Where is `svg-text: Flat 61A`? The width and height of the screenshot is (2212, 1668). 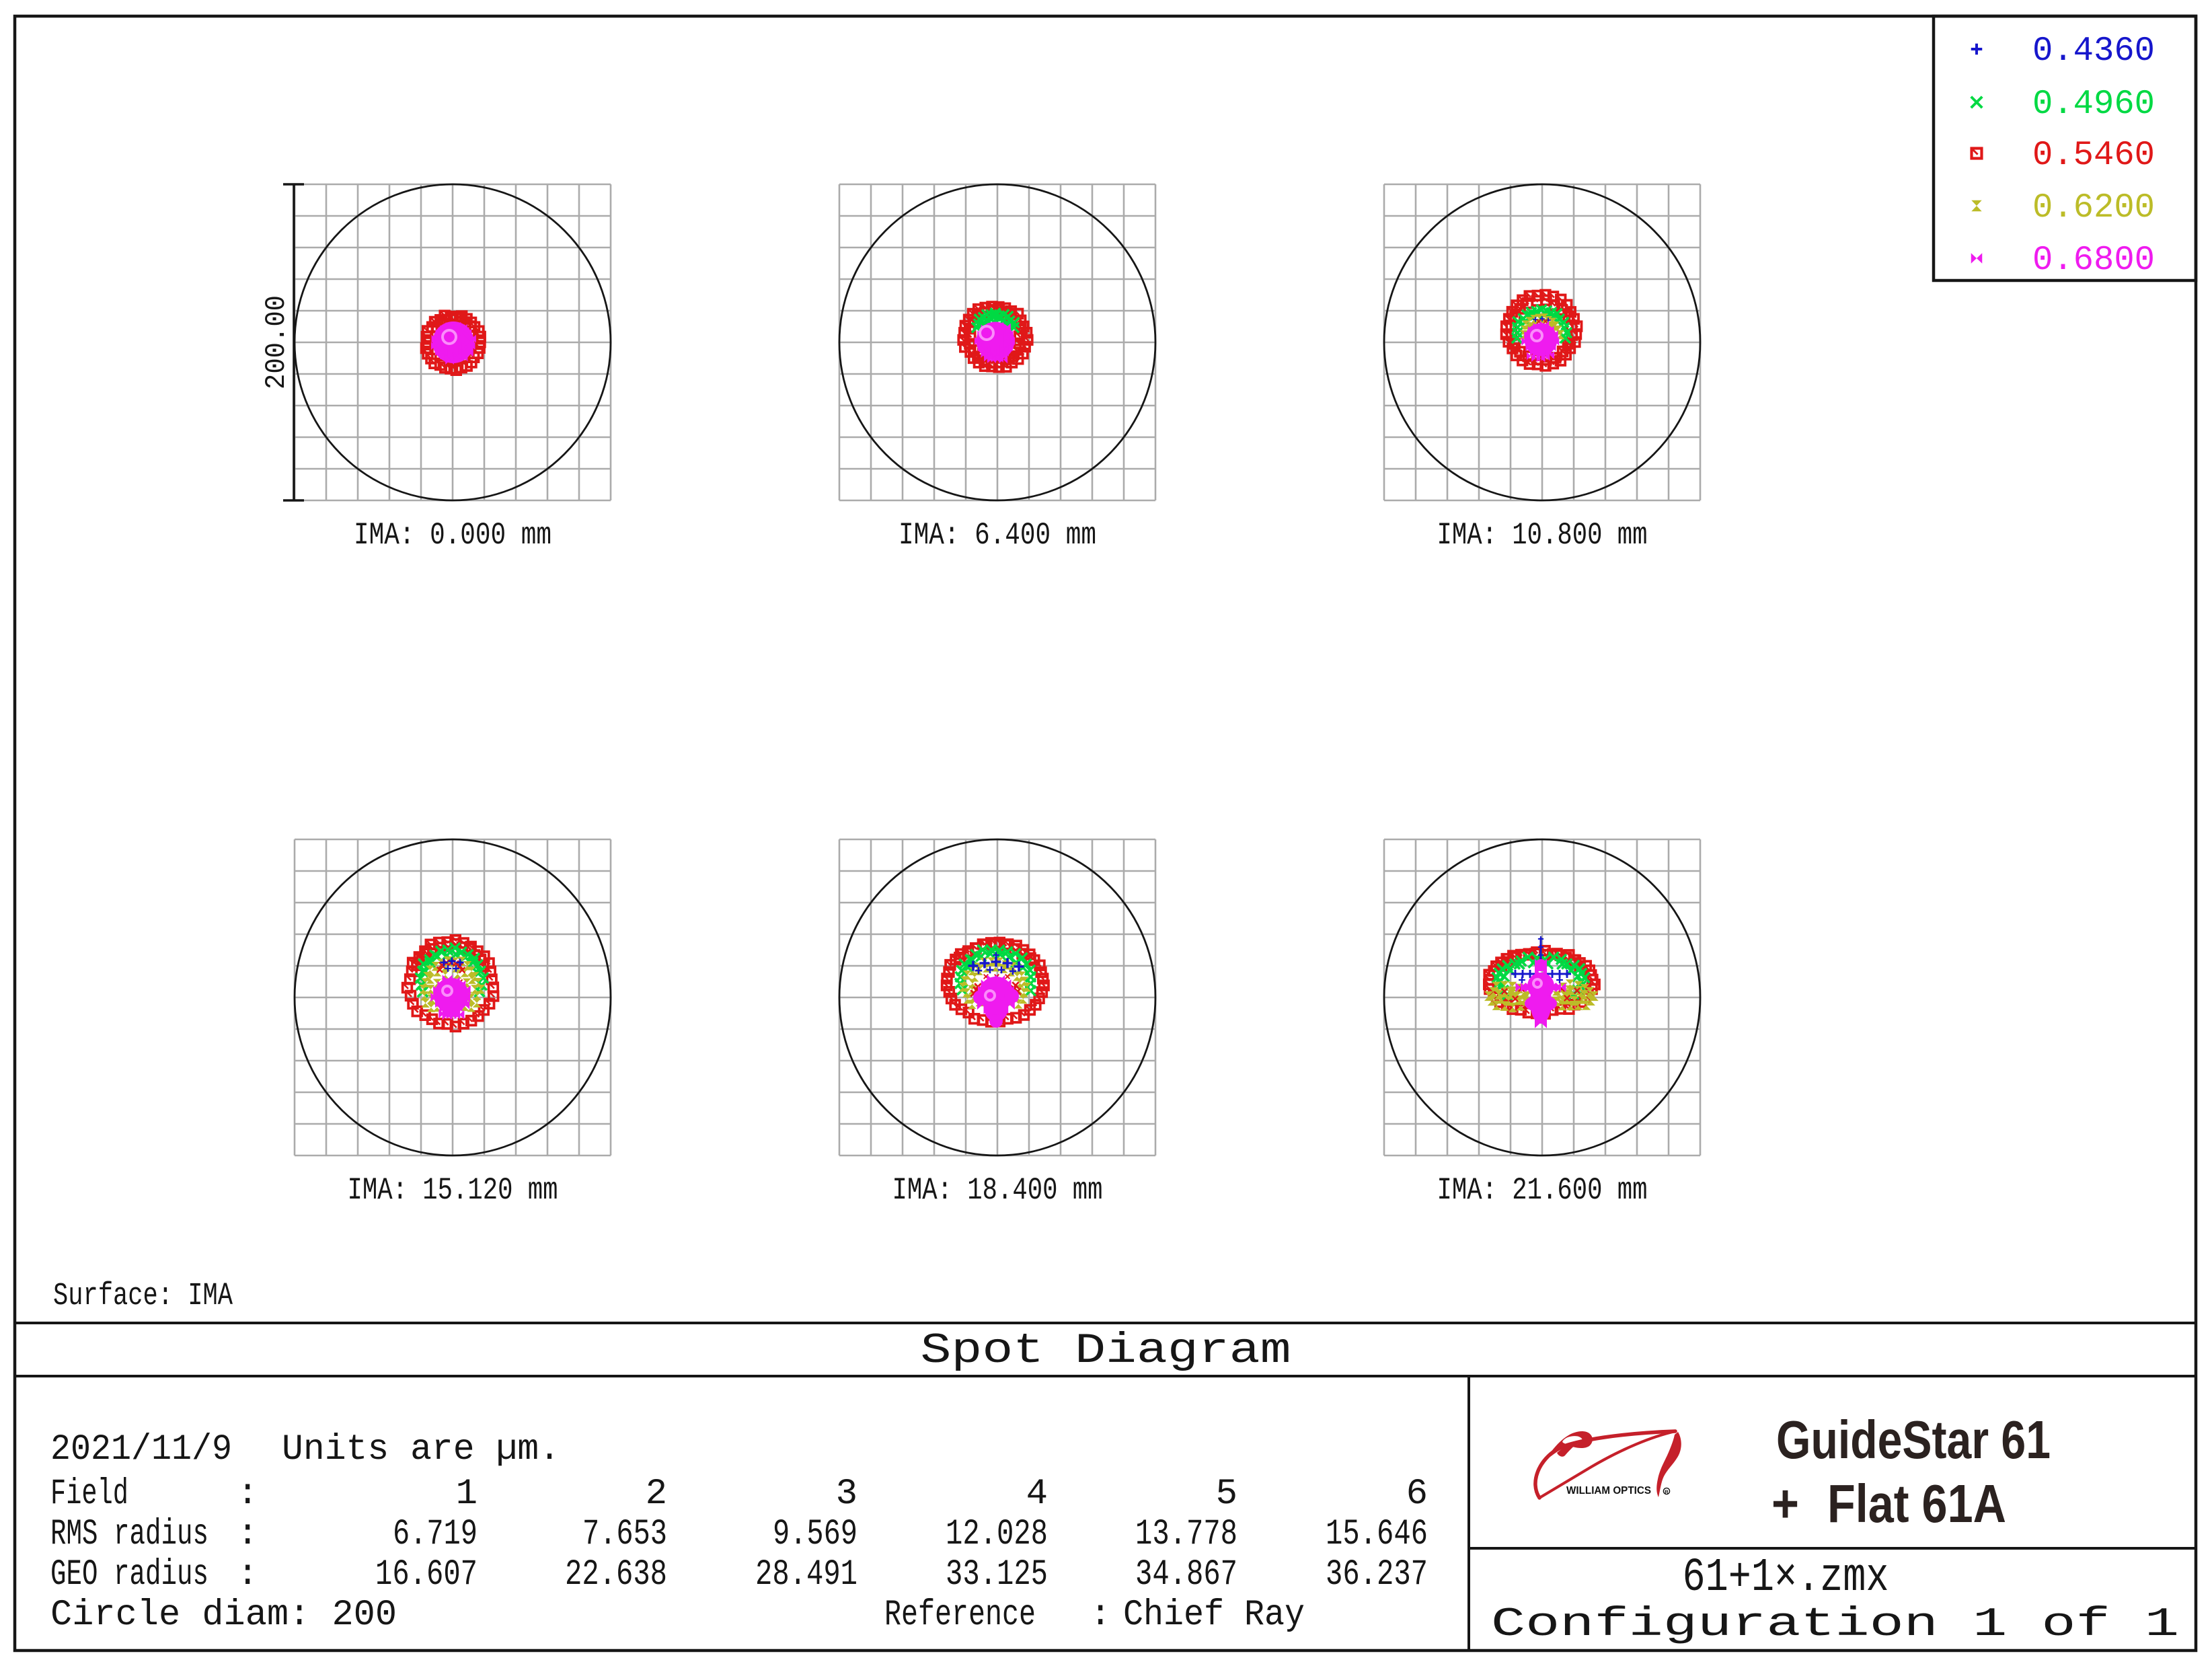
svg-text: Flat 61A is located at coordinates (1916, 1503).